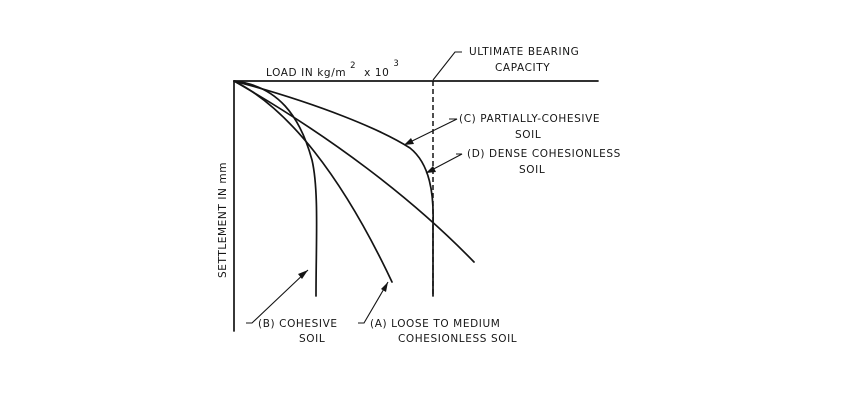  What do you see at coordinates (430, 132) in the screenshot?
I see `curve-c-leader` at bounding box center [430, 132].